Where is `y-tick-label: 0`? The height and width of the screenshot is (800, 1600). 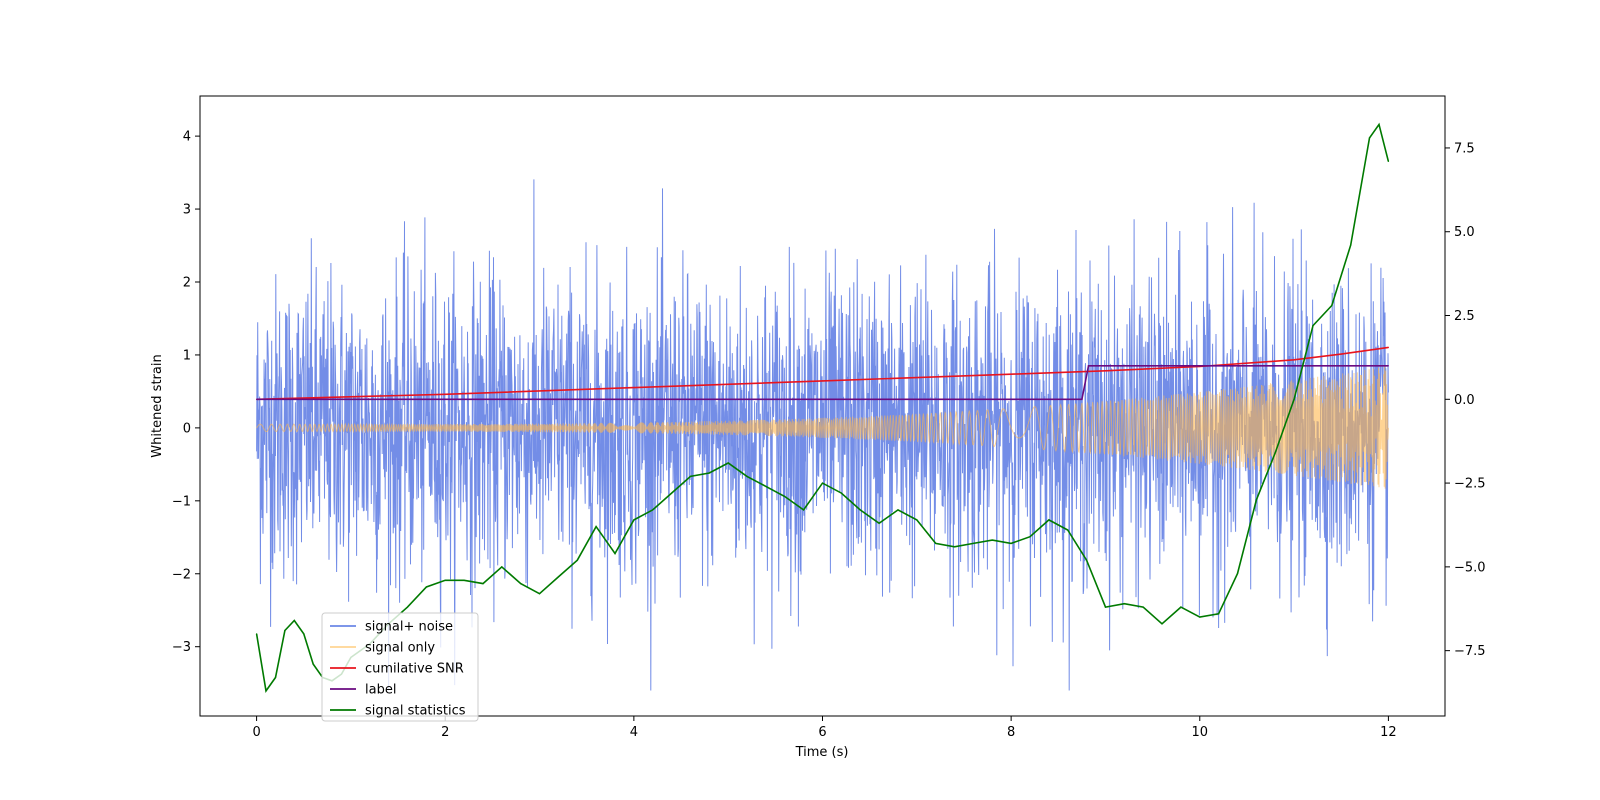 y-tick-label: 0 is located at coordinates (187, 428).